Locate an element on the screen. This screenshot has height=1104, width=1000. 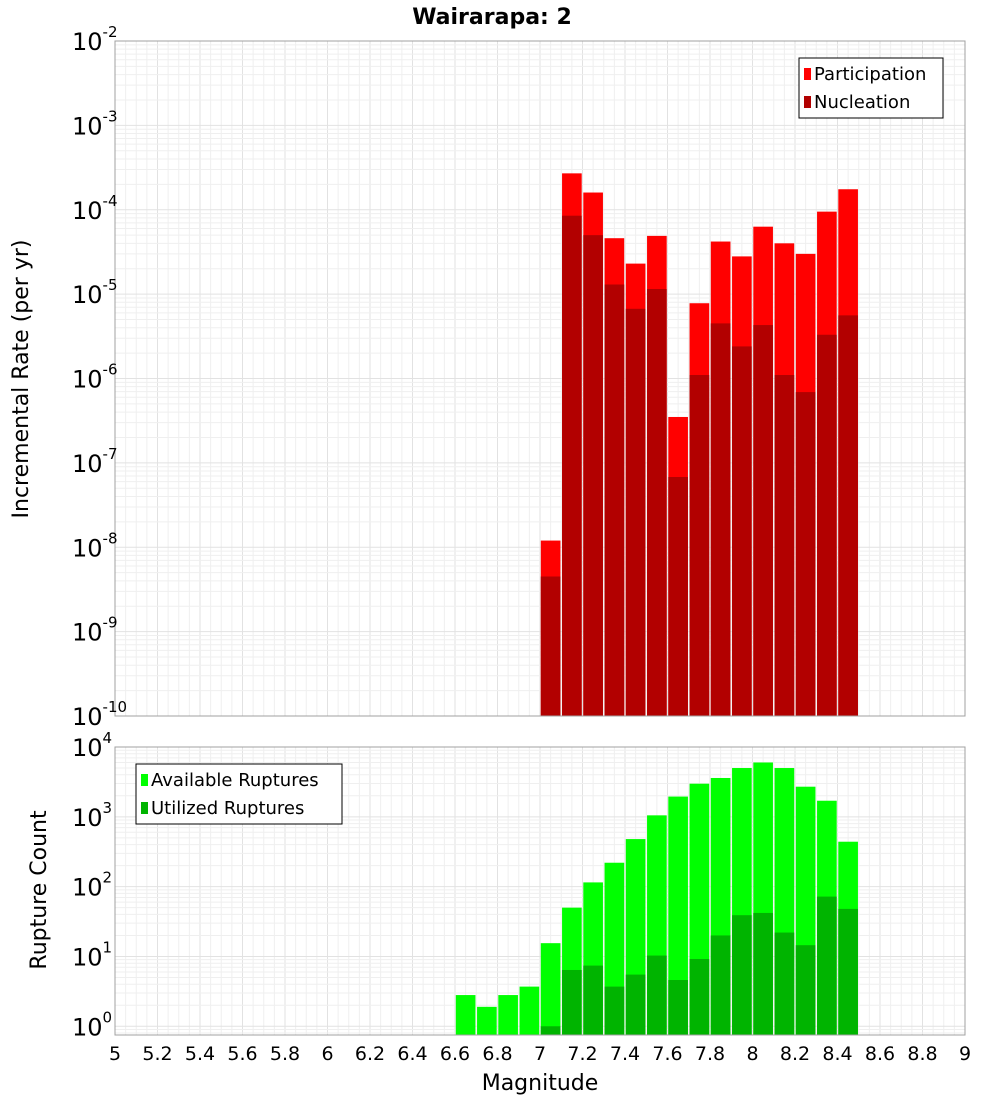
top-y-tick-label: 10⁻² is located at coordinates (95, 39).